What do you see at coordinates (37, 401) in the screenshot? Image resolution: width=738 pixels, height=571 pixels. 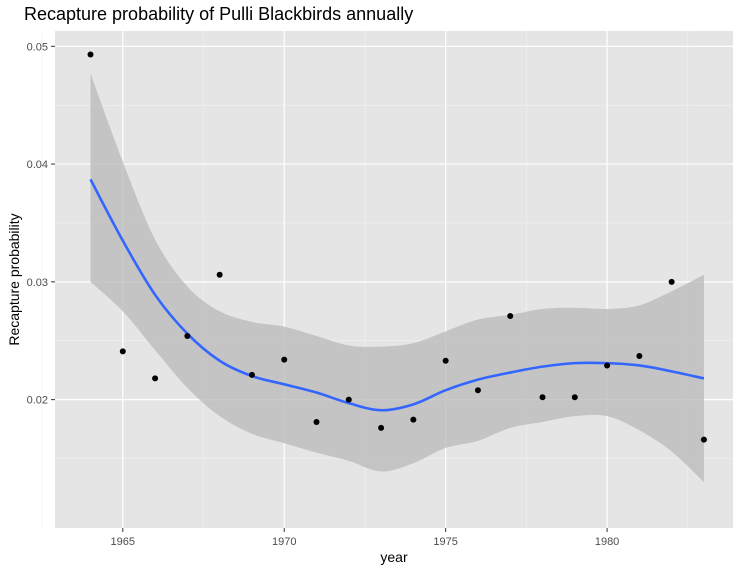 I see `y-tick-label: 0.02` at bounding box center [37, 401].